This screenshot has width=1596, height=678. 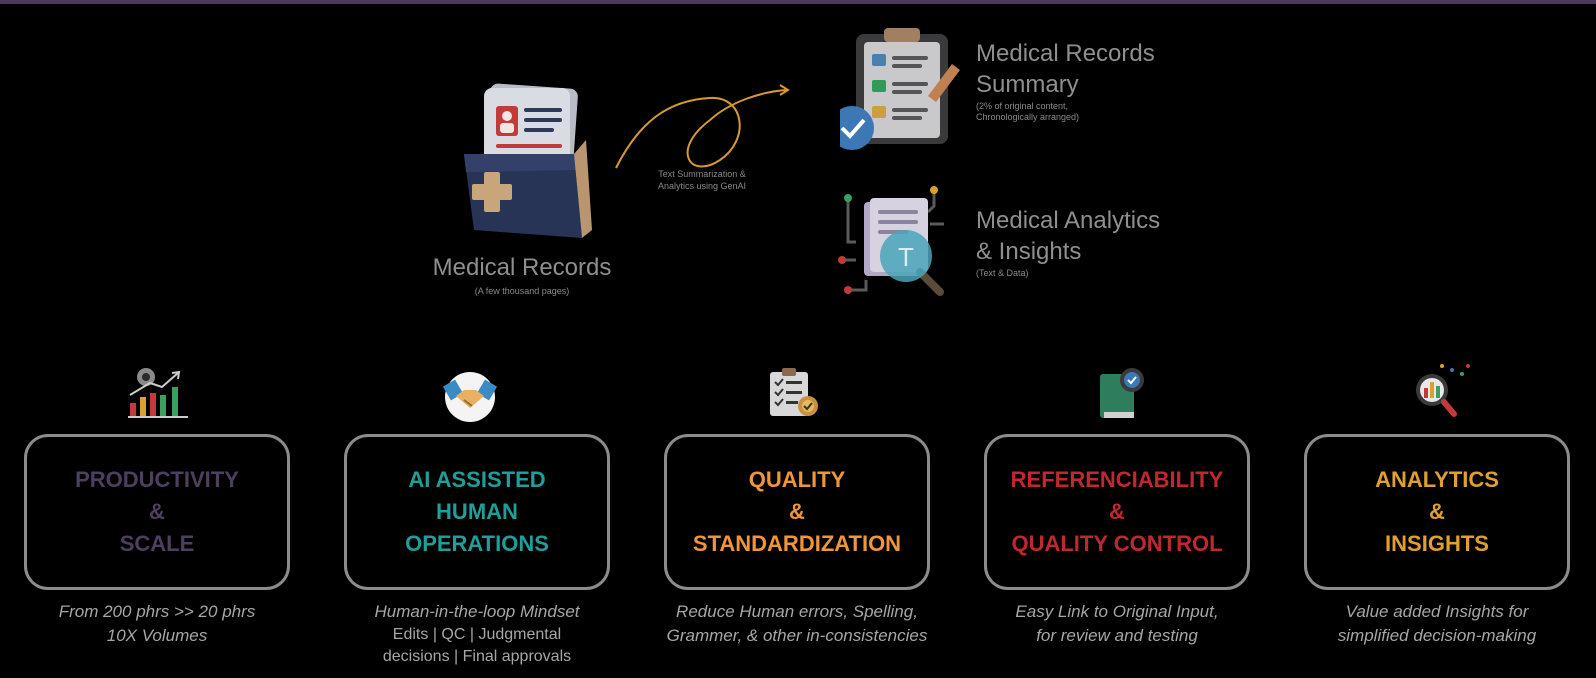 What do you see at coordinates (794, 392) in the screenshot?
I see `checklist-badge-icon` at bounding box center [794, 392].